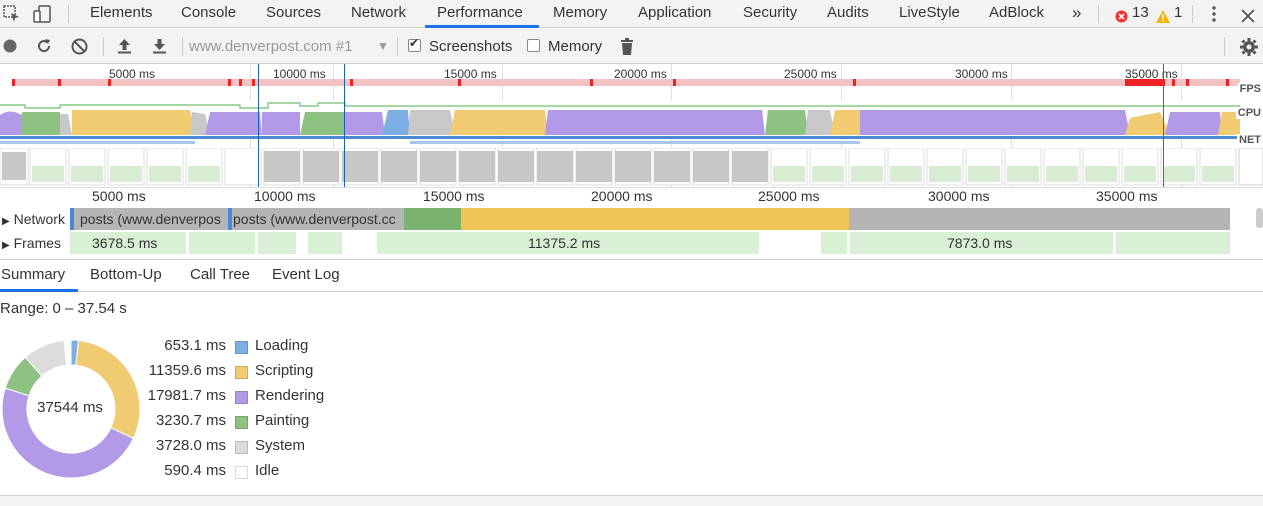  What do you see at coordinates (37, 243) in the screenshot?
I see `frames-track-label: Frames` at bounding box center [37, 243].